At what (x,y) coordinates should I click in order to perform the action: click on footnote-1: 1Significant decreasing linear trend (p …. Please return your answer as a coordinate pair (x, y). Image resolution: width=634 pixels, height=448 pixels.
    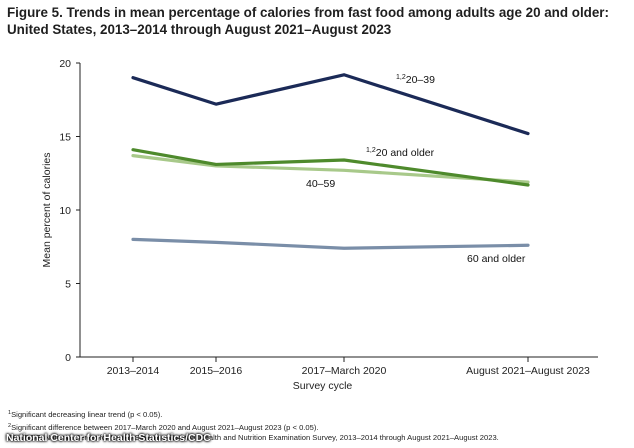
    Looking at the image, I should click on (85, 414).